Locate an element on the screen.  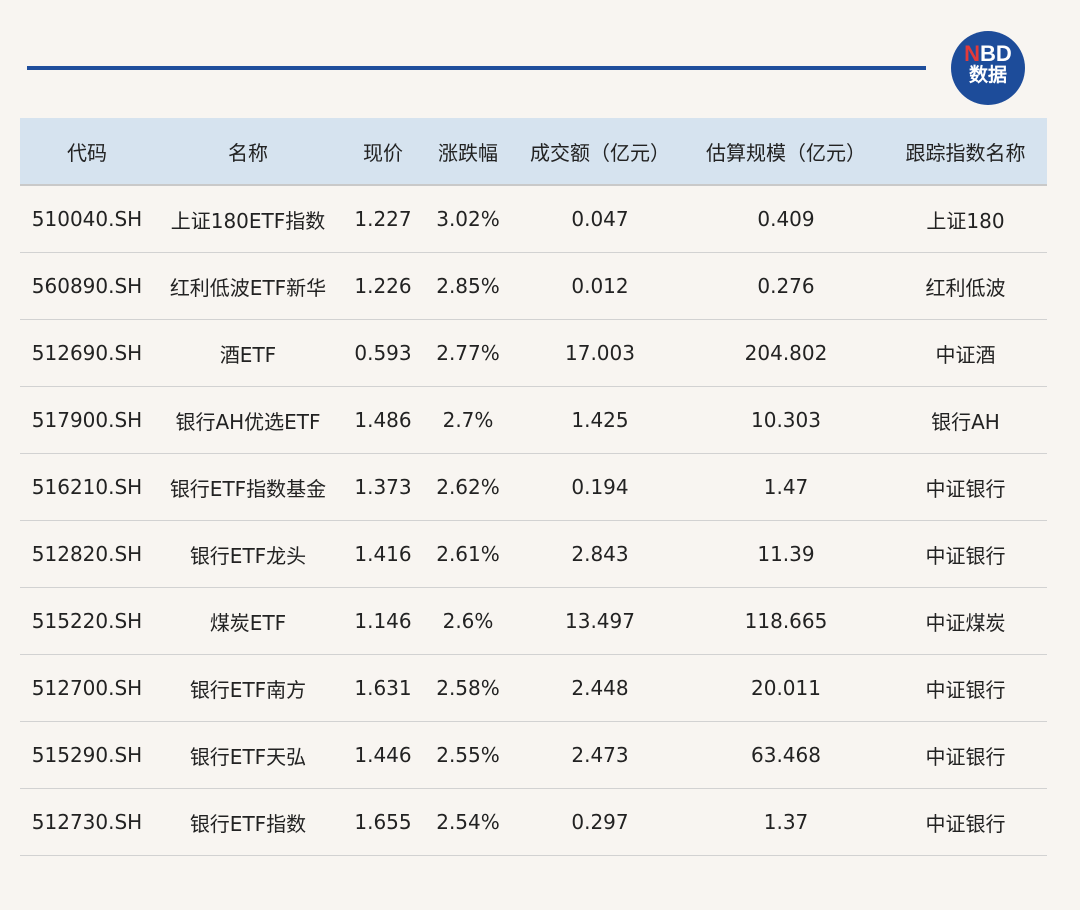
cell-price: 0.593 is located at coordinates (383, 353).